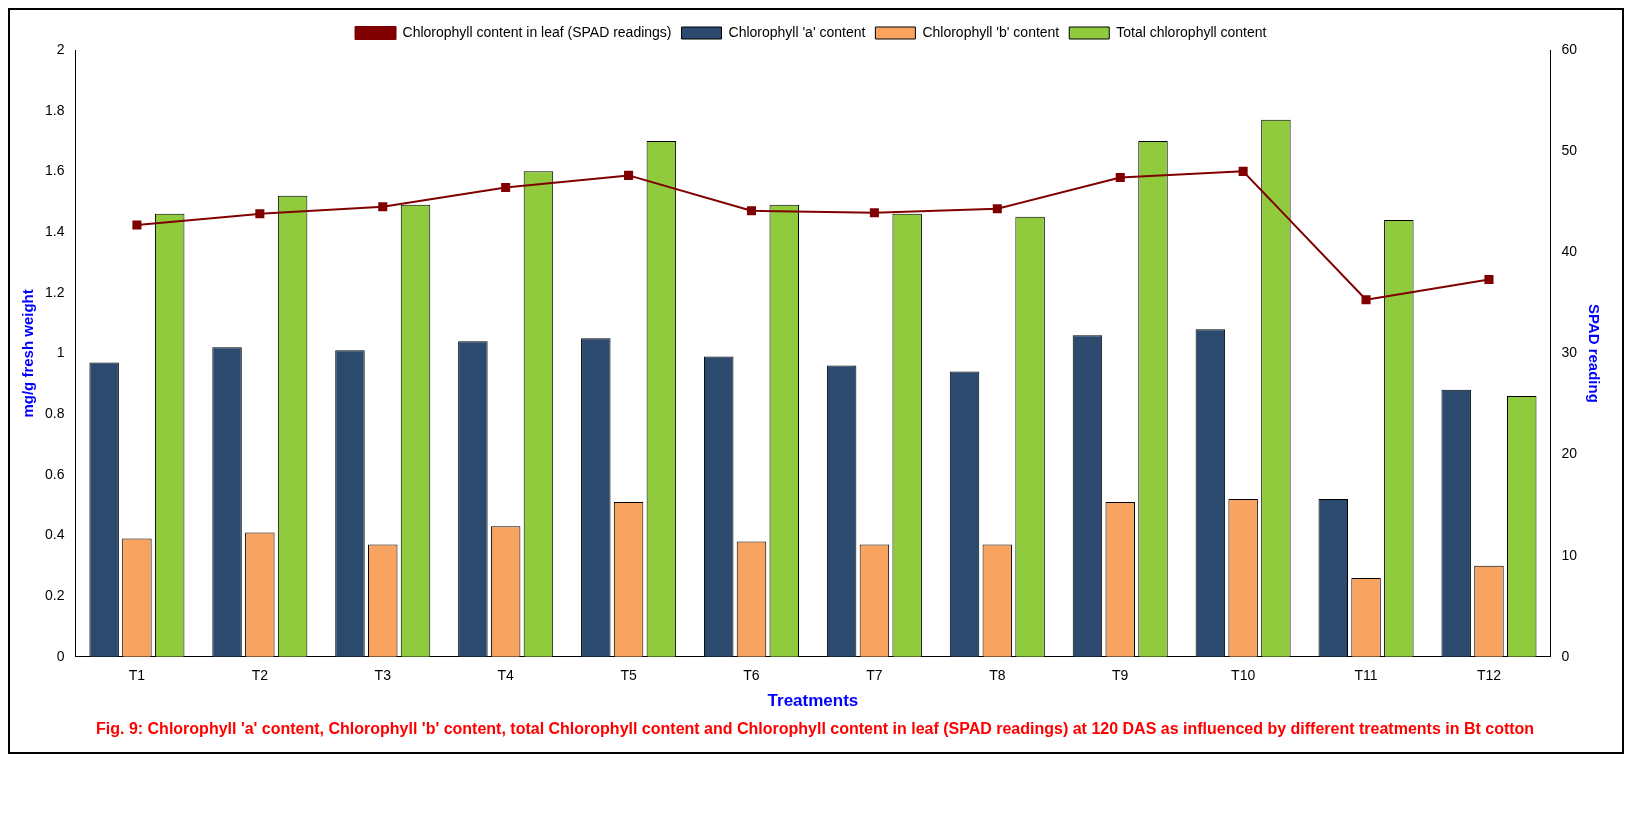  Describe the element at coordinates (1565, 655) in the screenshot. I see `y2-tick-label: 0` at that location.